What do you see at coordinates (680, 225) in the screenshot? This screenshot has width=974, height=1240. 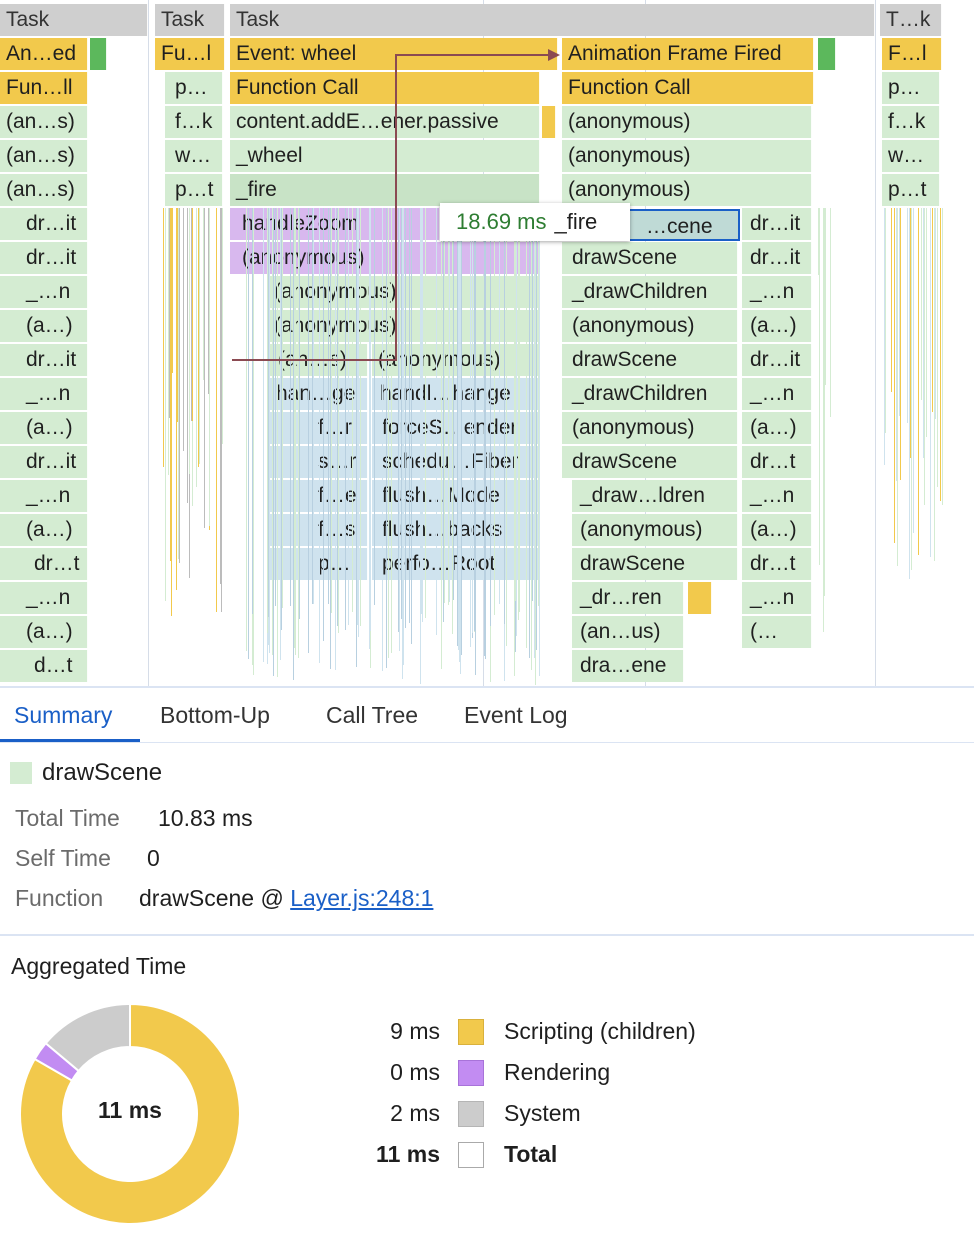 I see `selected-drawscene-block: …cene` at bounding box center [680, 225].